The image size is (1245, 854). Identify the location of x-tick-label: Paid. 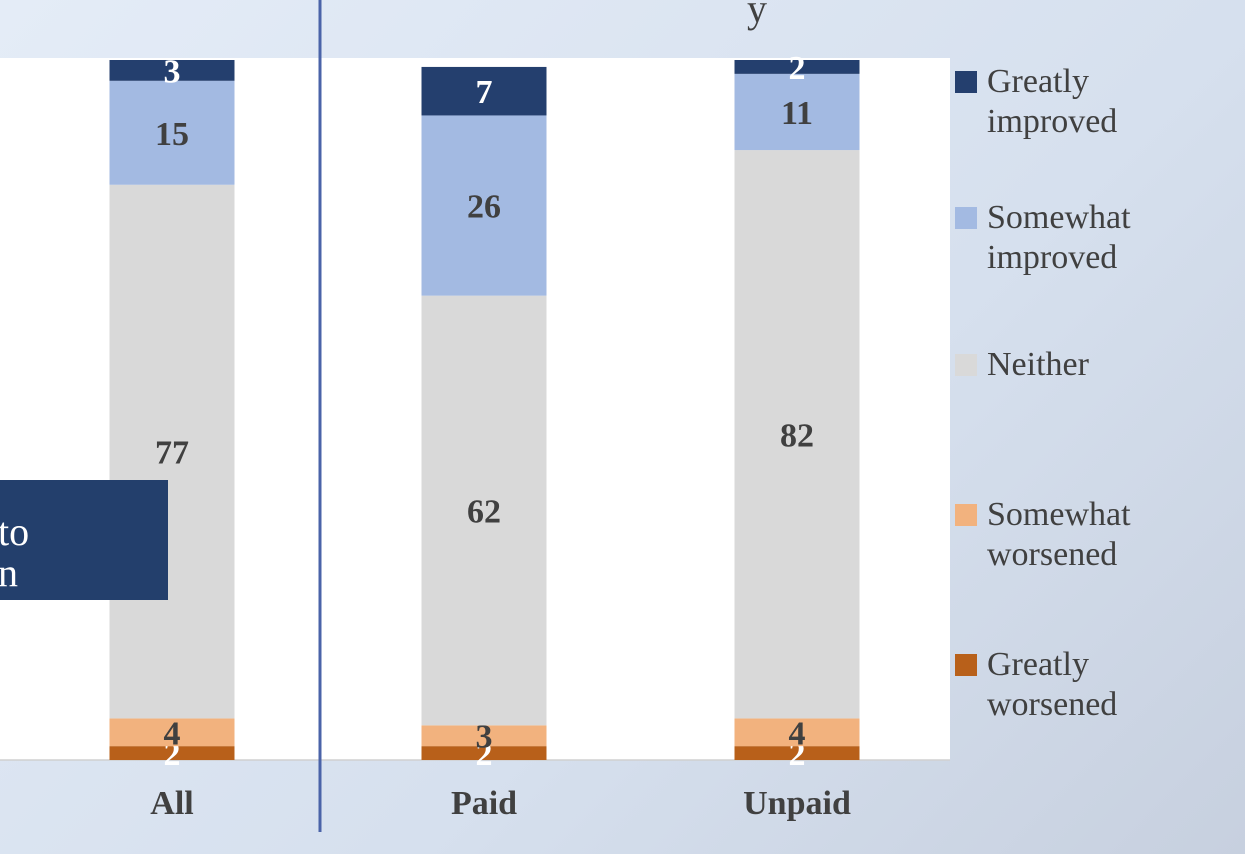
(484, 803).